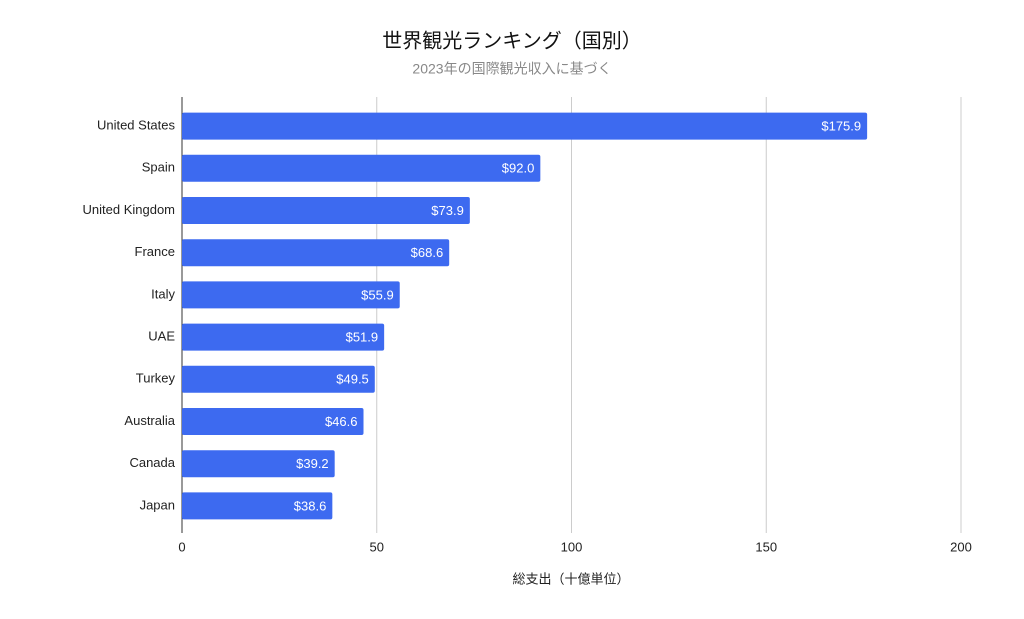 This screenshot has height=619, width=1024. I want to click on value-label: $38.6, so click(310, 505).